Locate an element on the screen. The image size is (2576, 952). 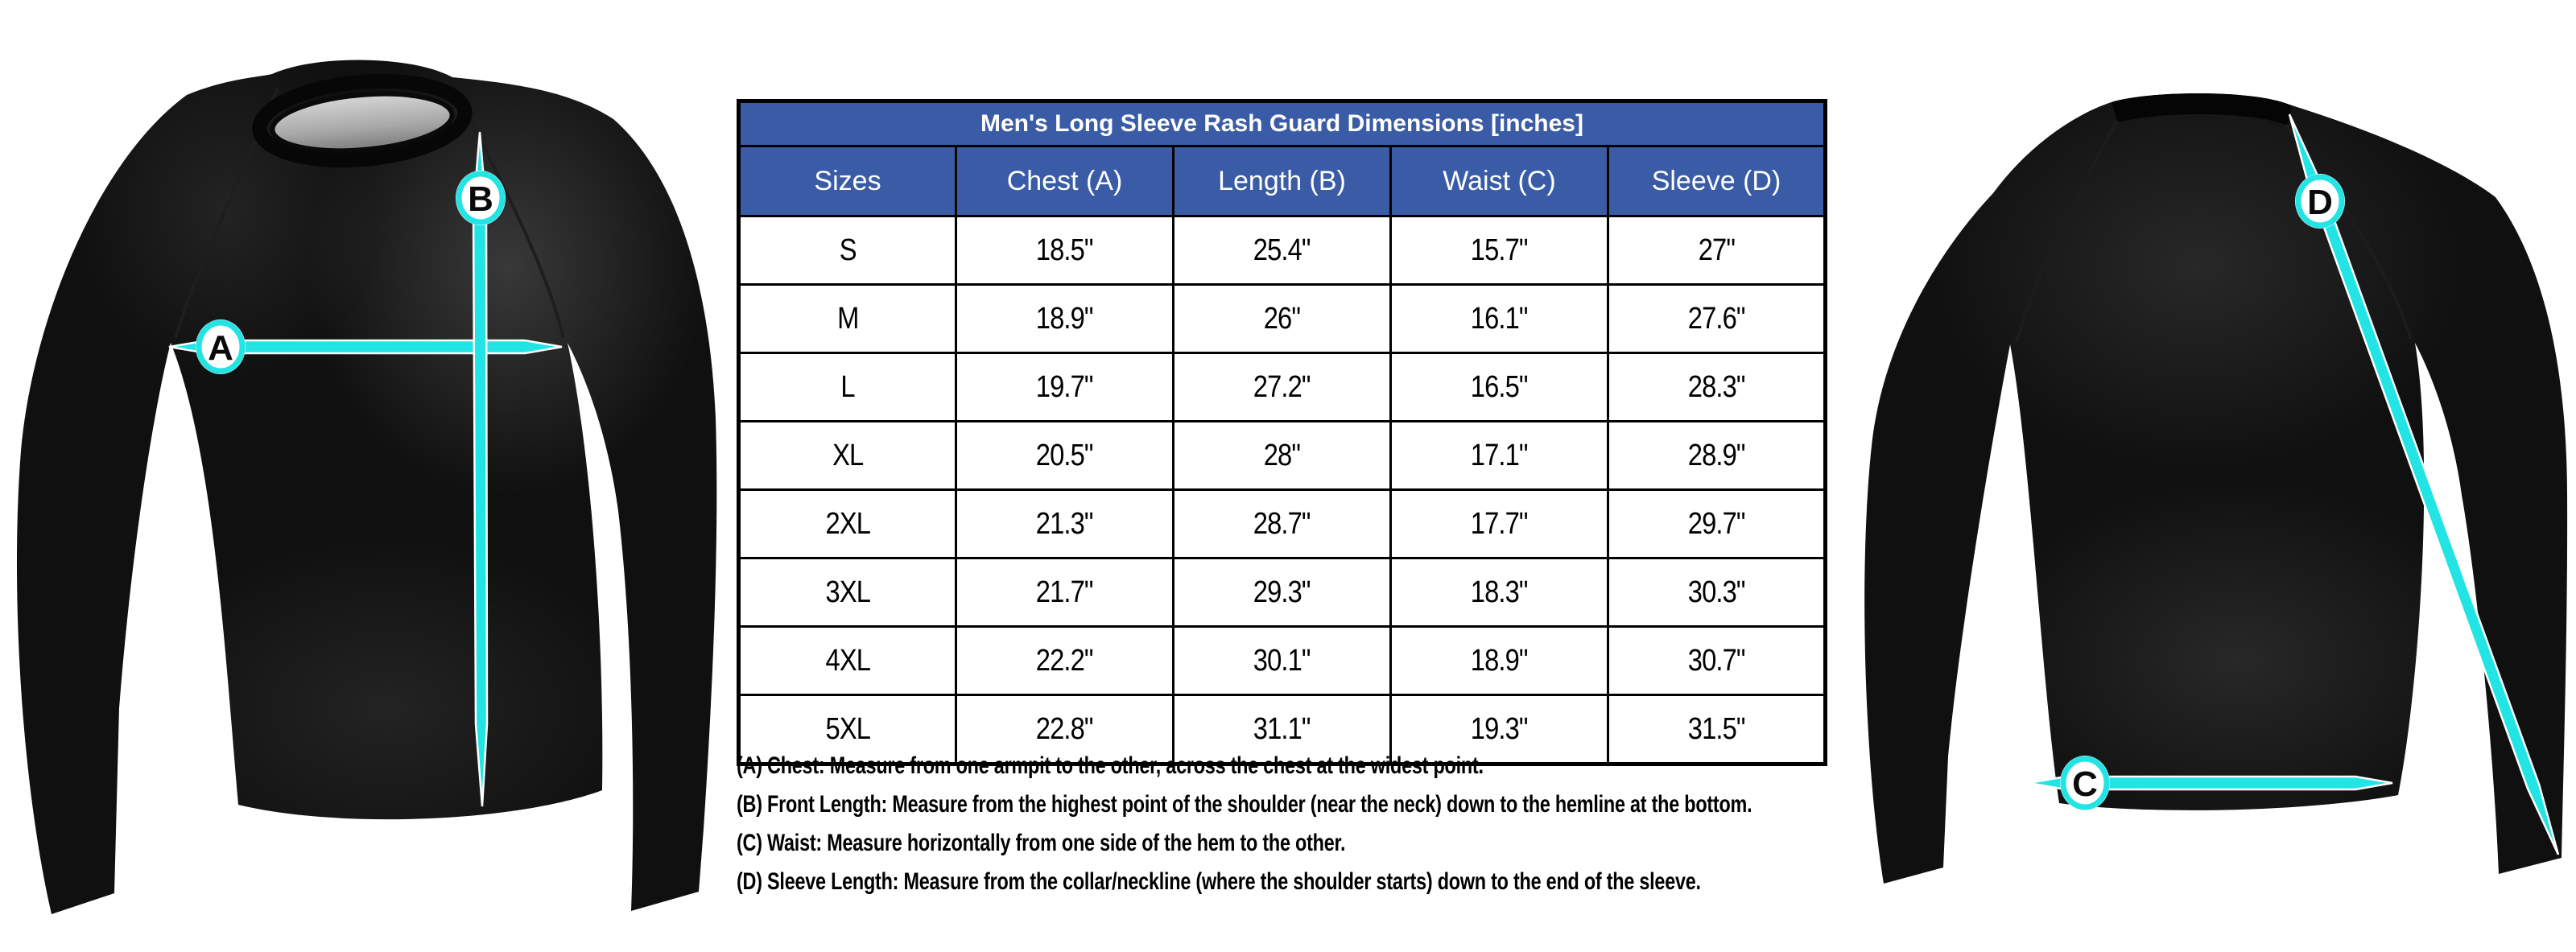
table-row: S 18.5" 25.4" 15.7" 27" is located at coordinates (1282, 251).